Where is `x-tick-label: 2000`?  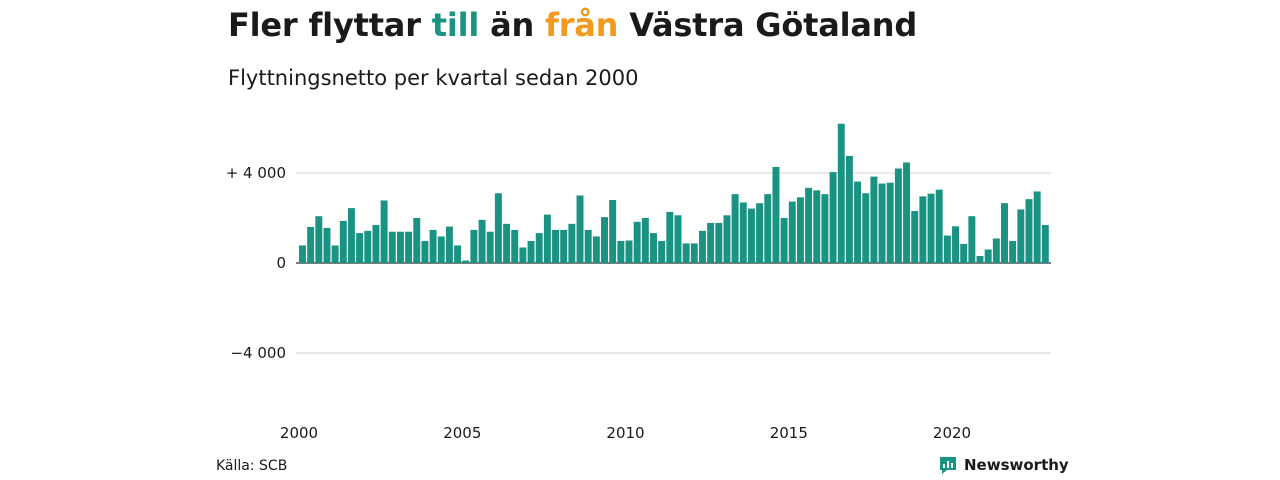 x-tick-label: 2000 is located at coordinates (299, 433).